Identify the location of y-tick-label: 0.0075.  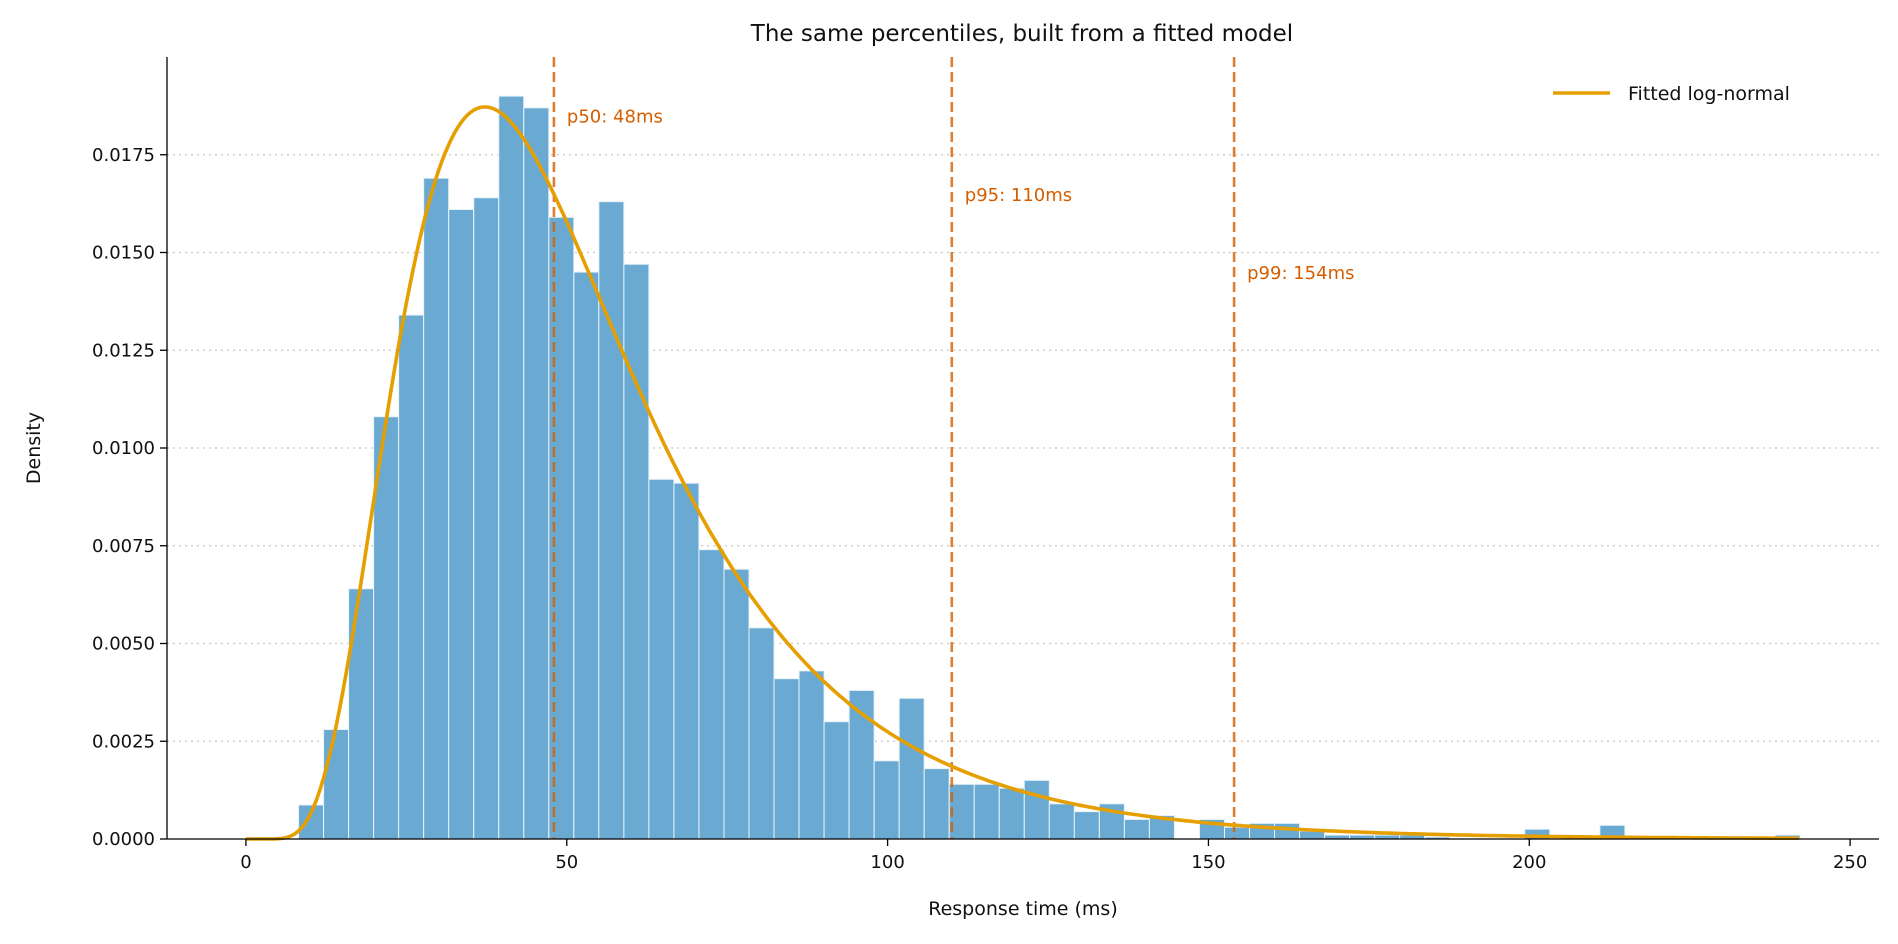
(123, 546).